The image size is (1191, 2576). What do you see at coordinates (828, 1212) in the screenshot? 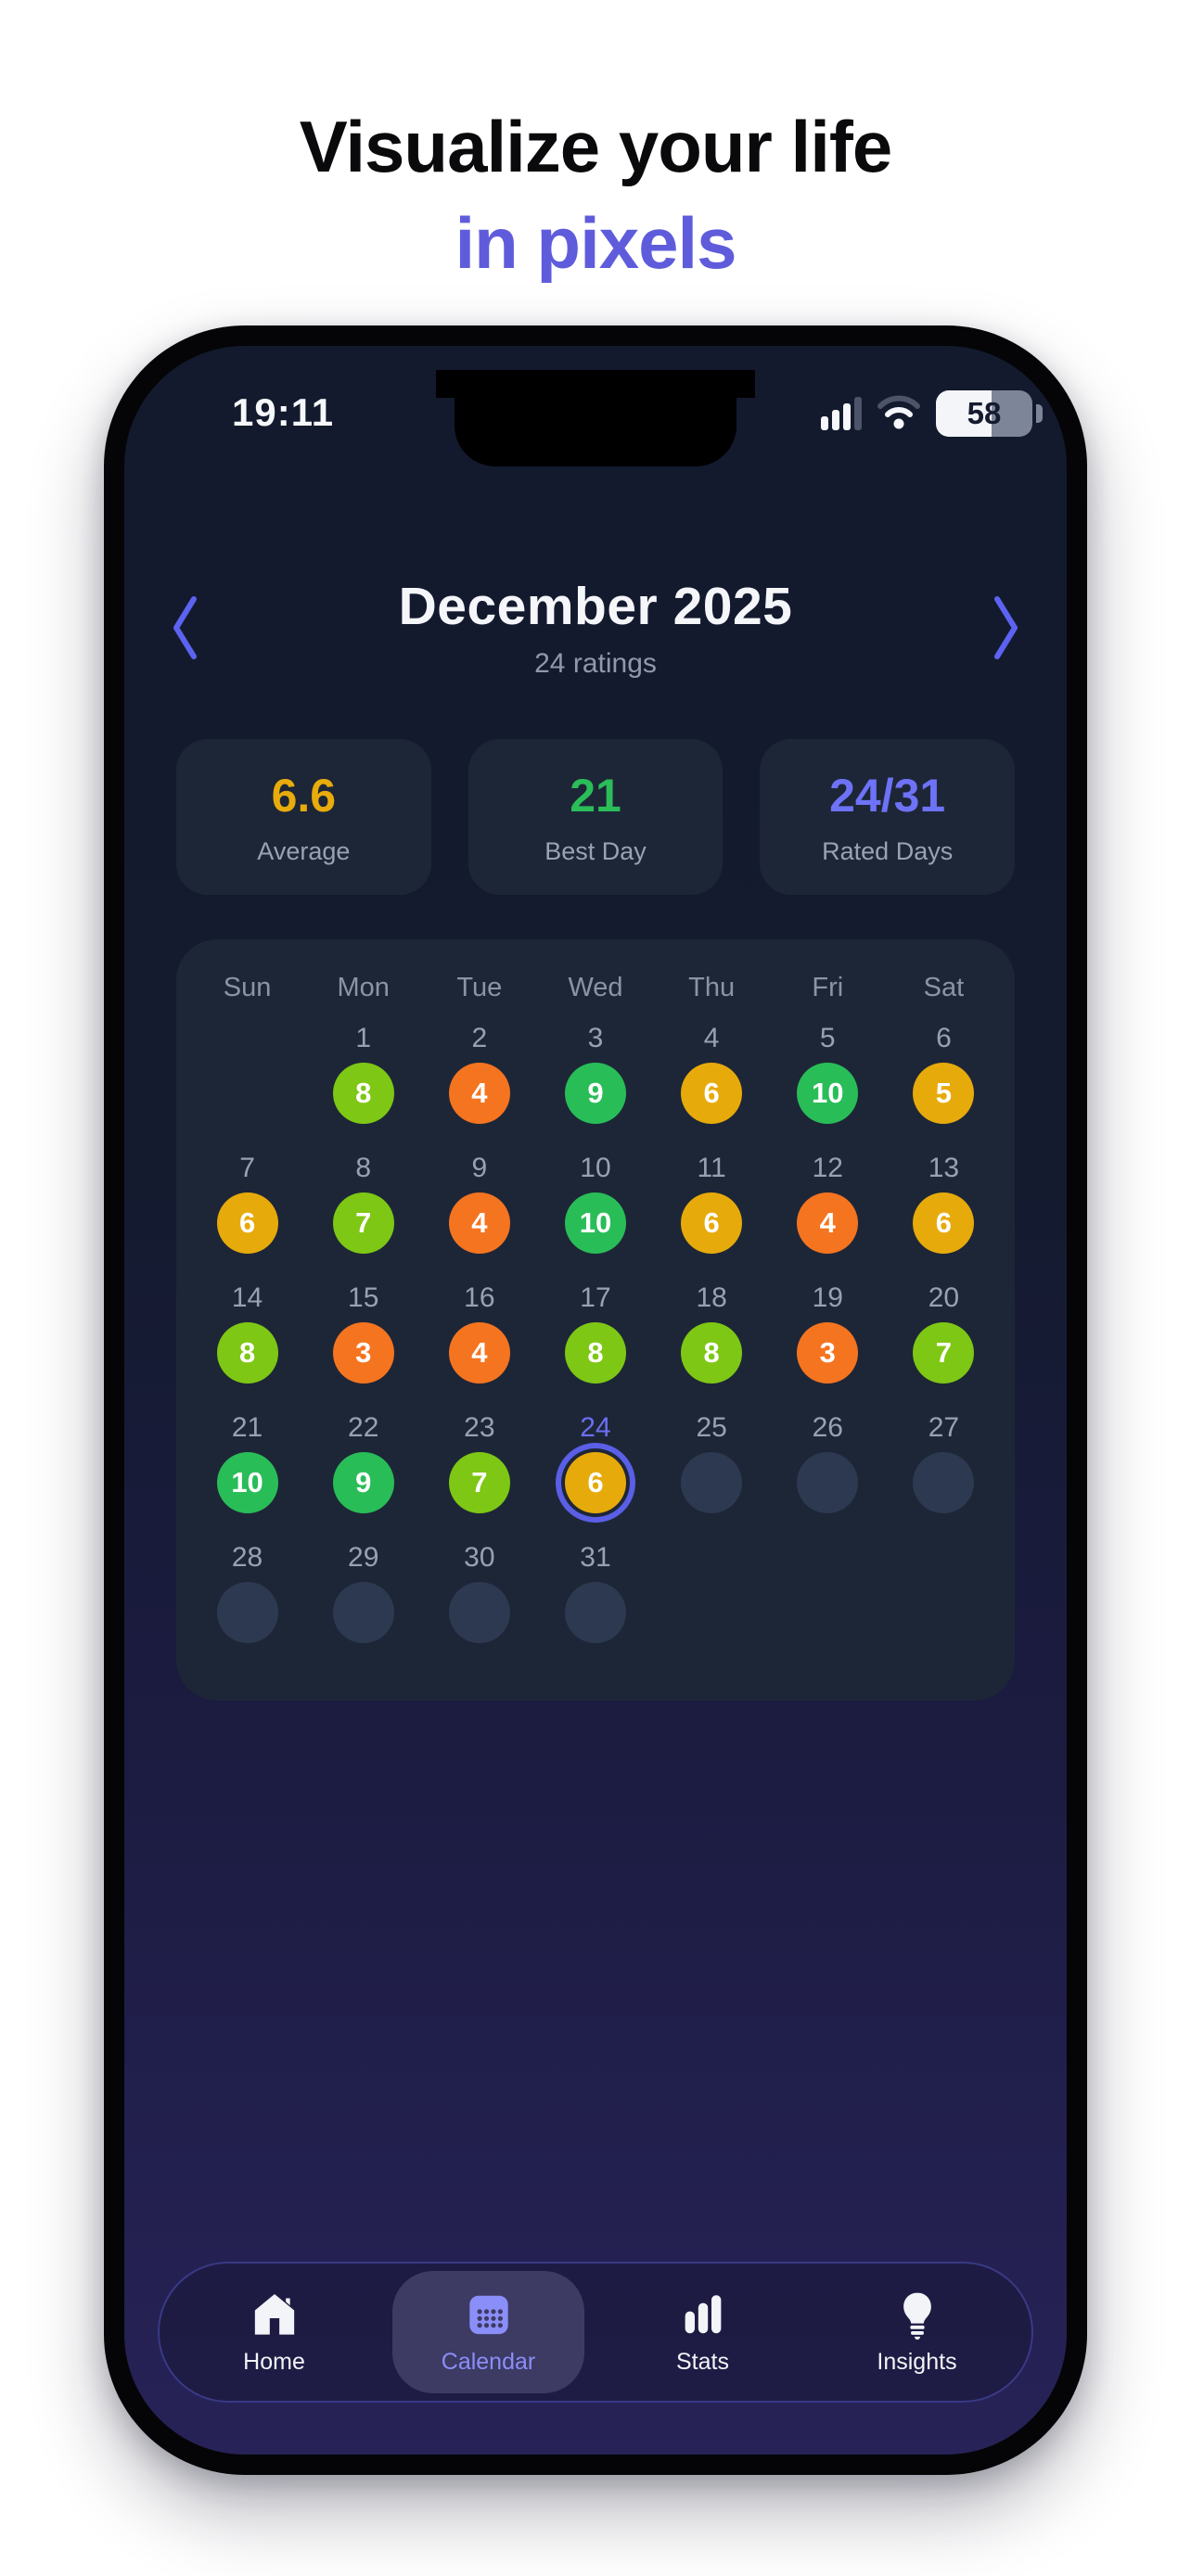
I see `calendar-day: 12 4` at bounding box center [828, 1212].